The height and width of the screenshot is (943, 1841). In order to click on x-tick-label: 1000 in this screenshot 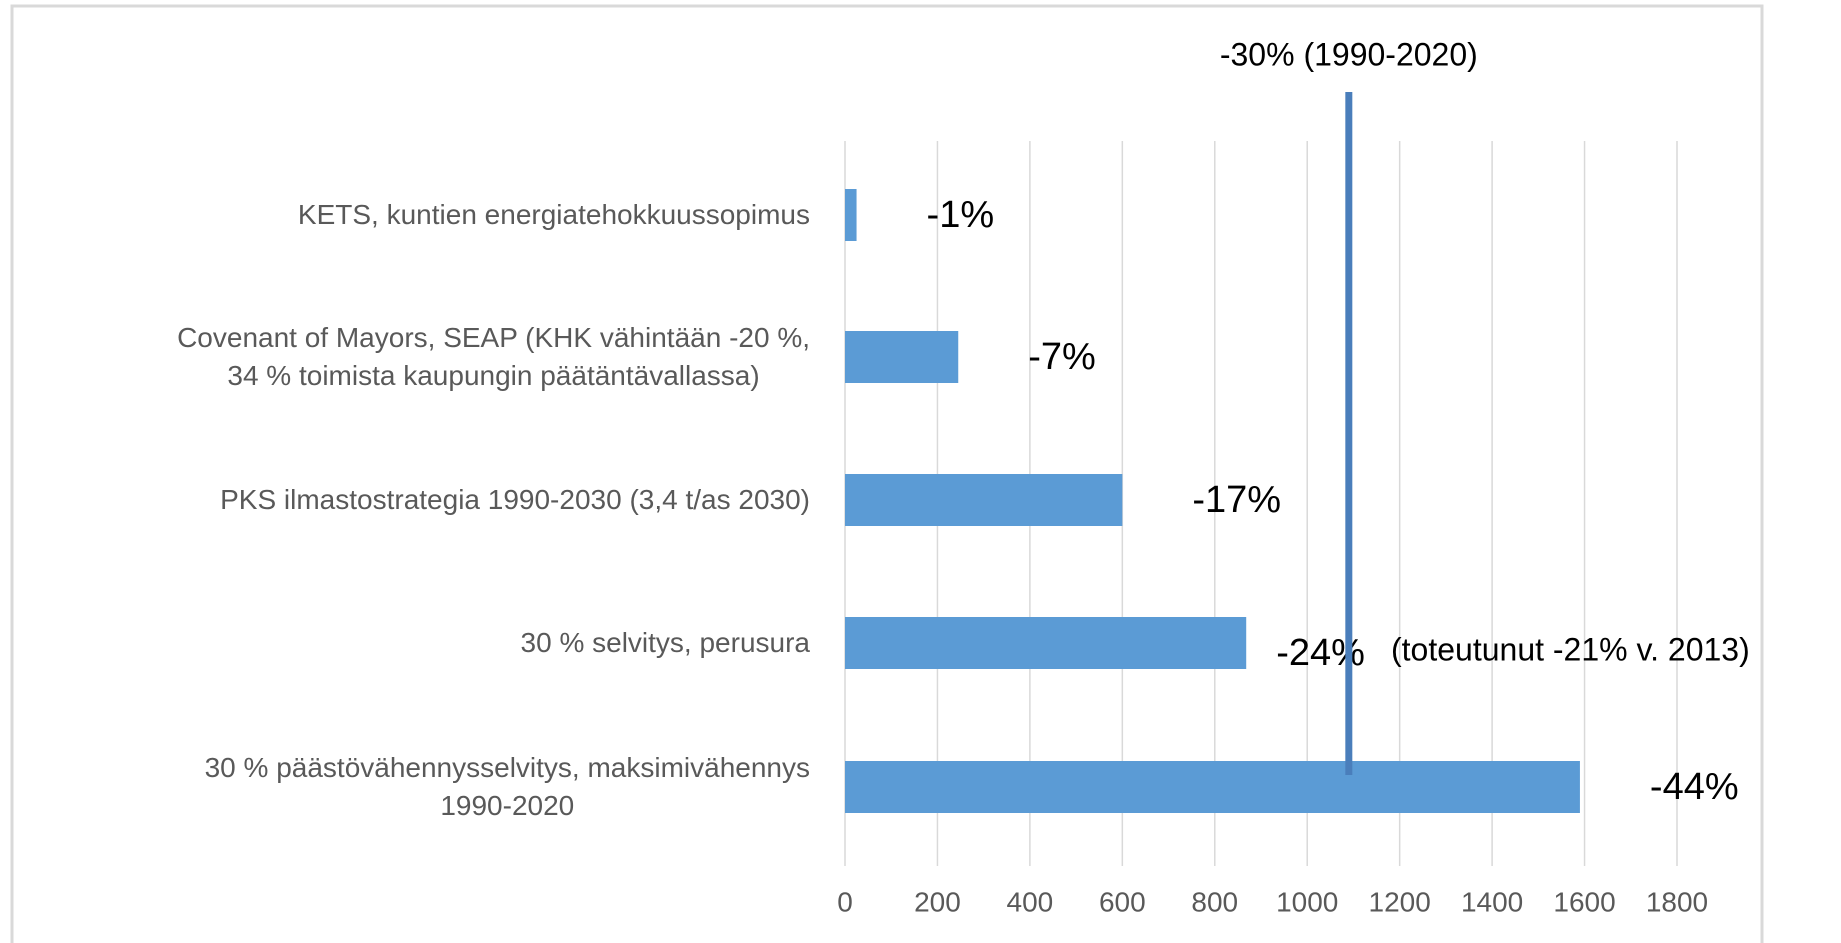, I will do `click(1307, 901)`.